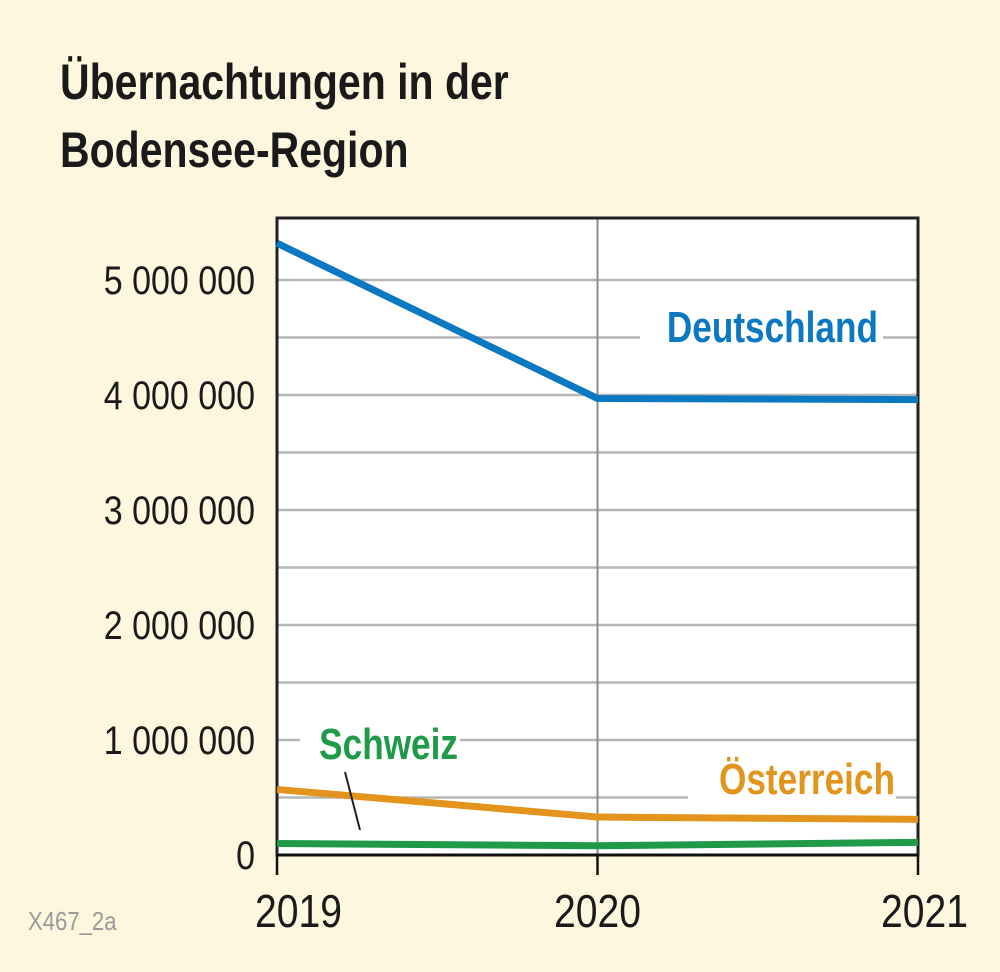 This screenshot has height=972, width=1000. Describe the element at coordinates (179, 739) in the screenshot. I see `y-tick-label: 1 000 000` at that location.